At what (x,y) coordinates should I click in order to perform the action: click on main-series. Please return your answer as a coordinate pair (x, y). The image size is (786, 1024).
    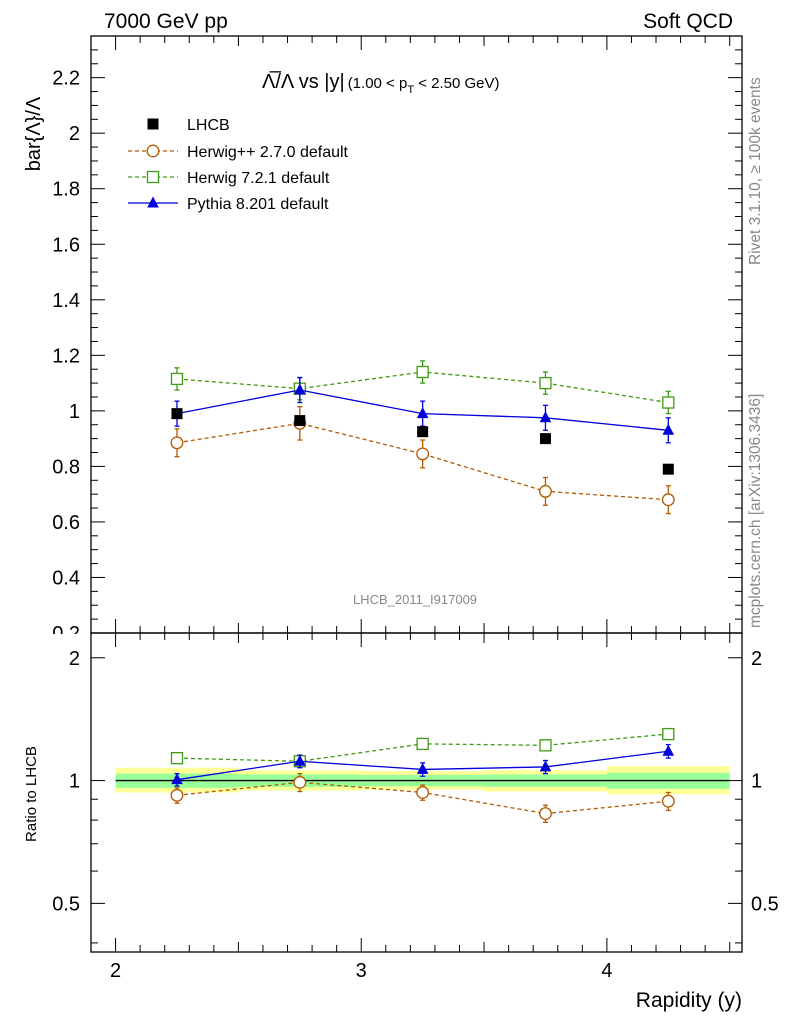
    Looking at the image, I should click on (422, 437).